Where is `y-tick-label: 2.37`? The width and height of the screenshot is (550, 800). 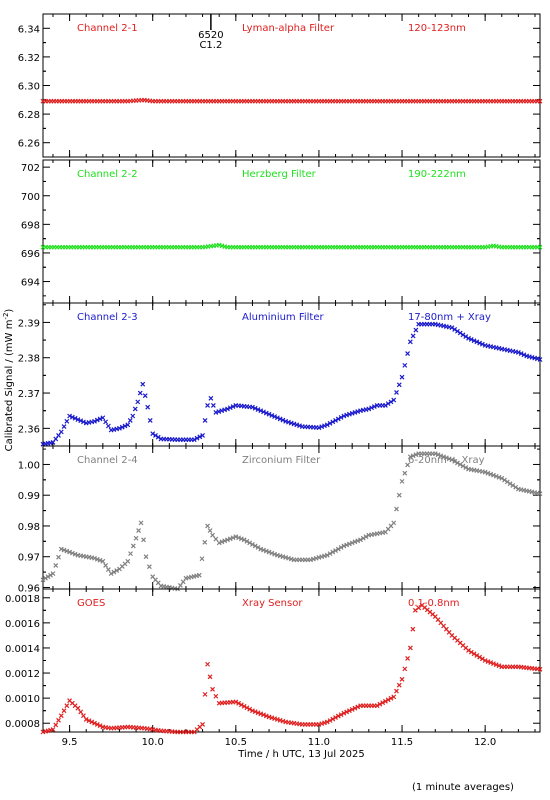 y-tick-label: 2.37 is located at coordinates (29, 394).